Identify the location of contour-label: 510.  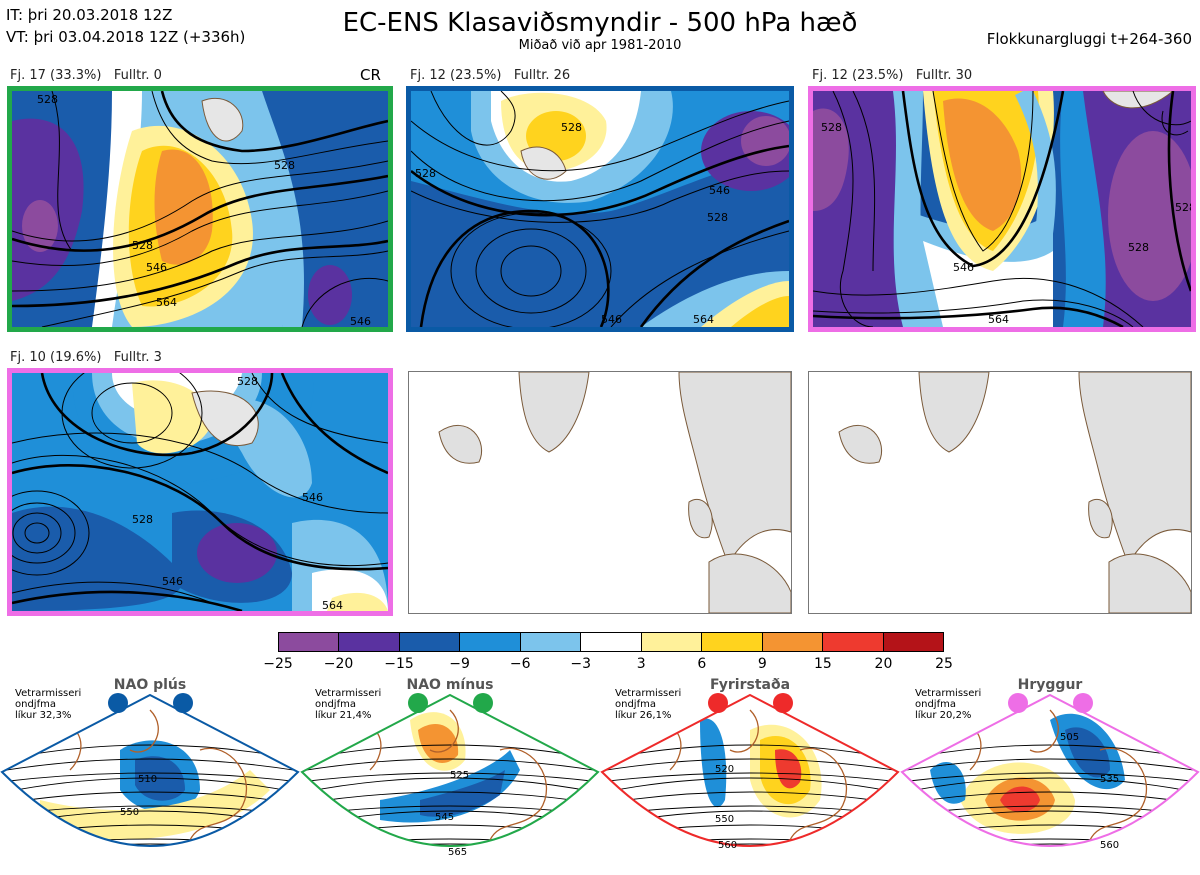
(147, 779).